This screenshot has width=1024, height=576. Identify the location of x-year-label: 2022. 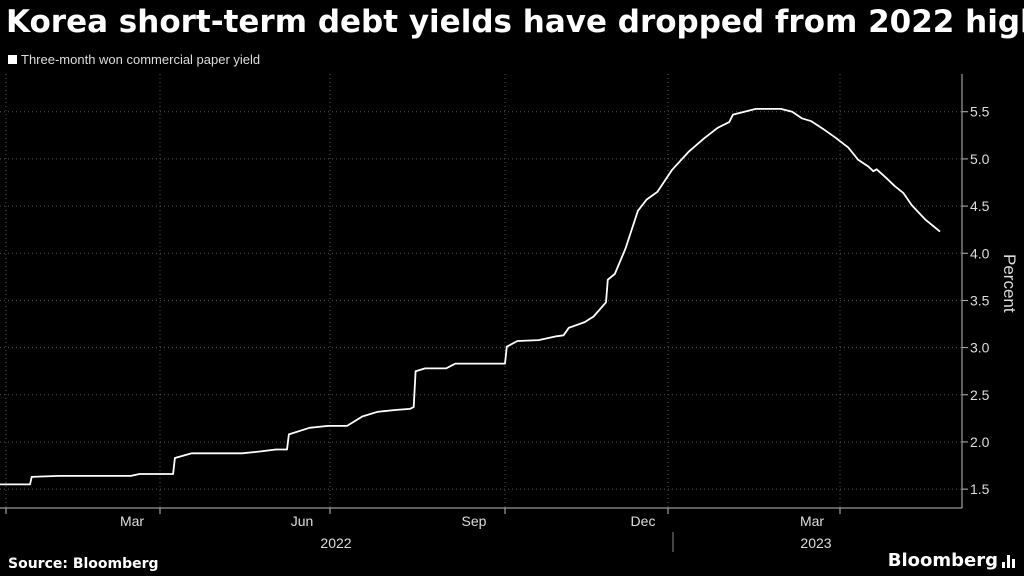
(335, 543).